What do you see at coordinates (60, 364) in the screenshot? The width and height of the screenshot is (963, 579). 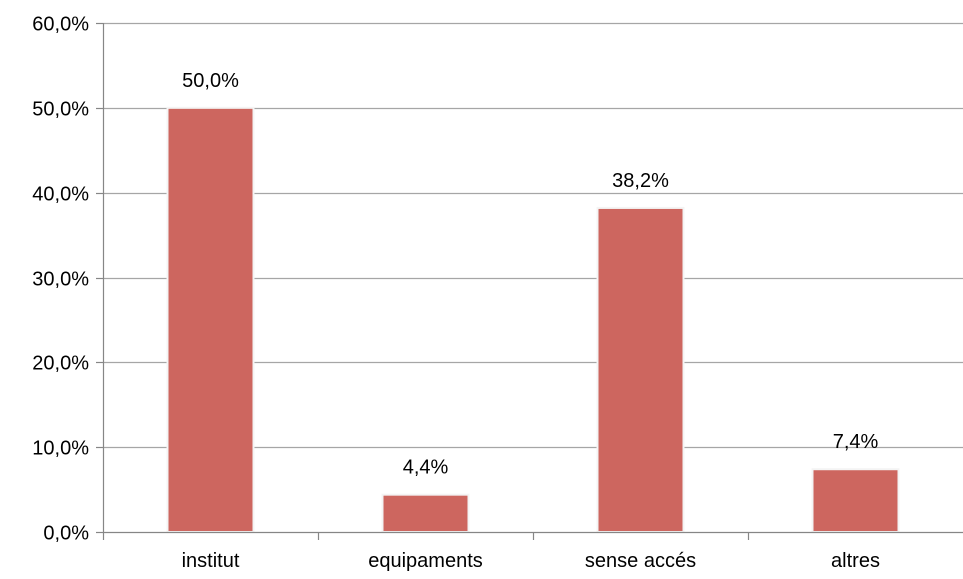 I see `y-tick-label: 20,0%` at bounding box center [60, 364].